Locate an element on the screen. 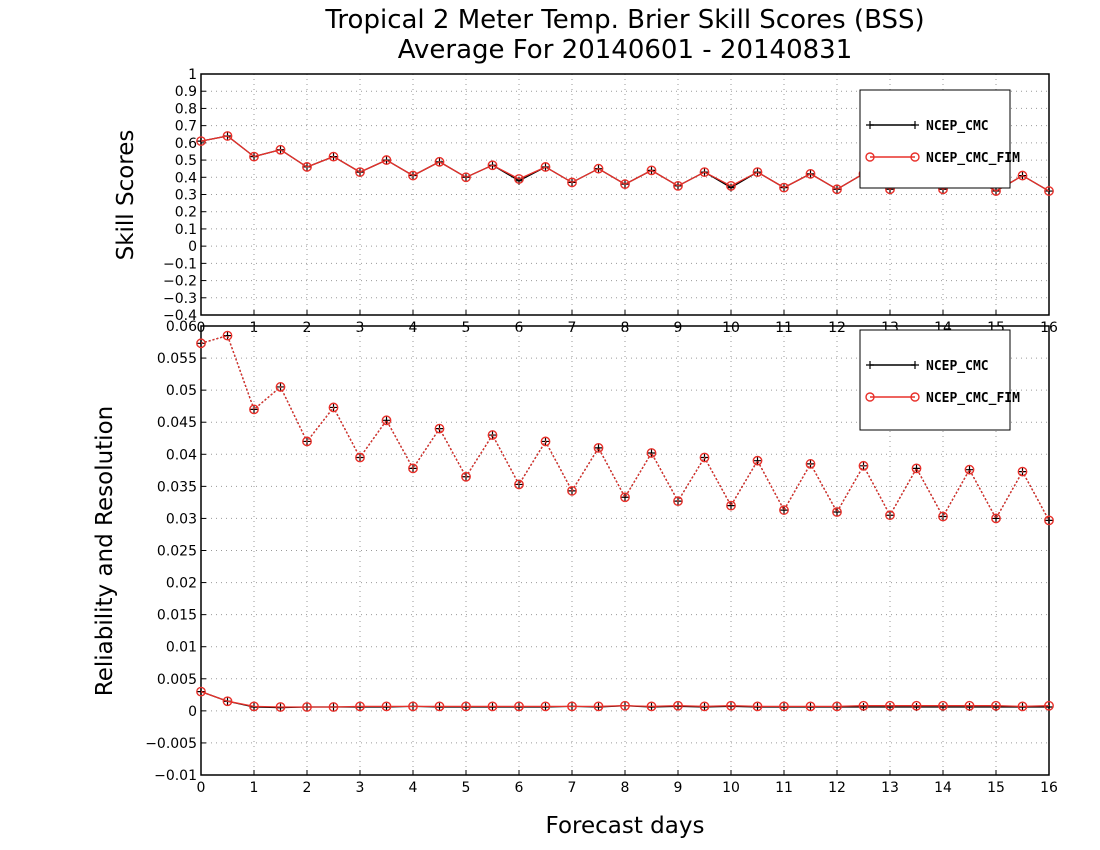  legend-label: NCEP_CMC_FIM is located at coordinates (973, 158).